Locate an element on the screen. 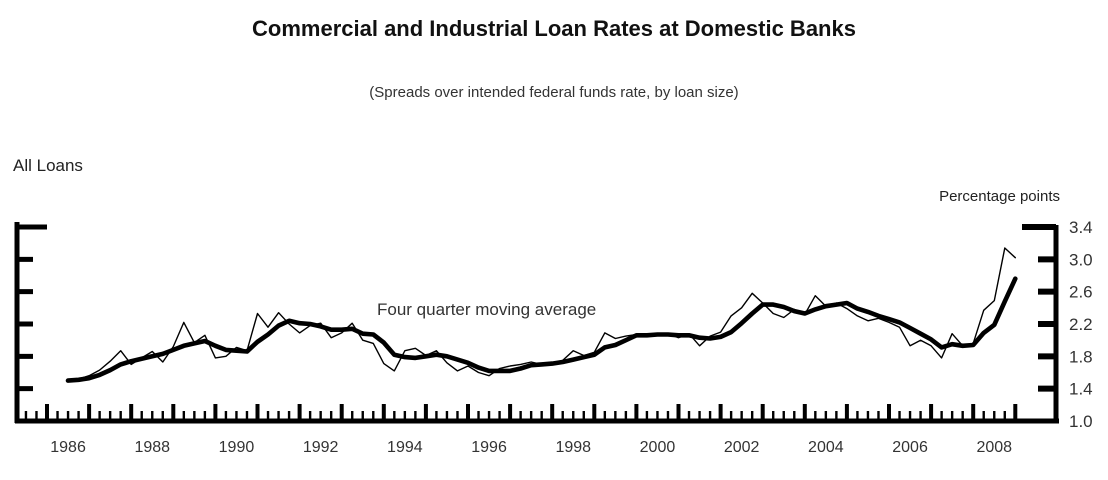  panel-label: All Loans is located at coordinates (48, 165).